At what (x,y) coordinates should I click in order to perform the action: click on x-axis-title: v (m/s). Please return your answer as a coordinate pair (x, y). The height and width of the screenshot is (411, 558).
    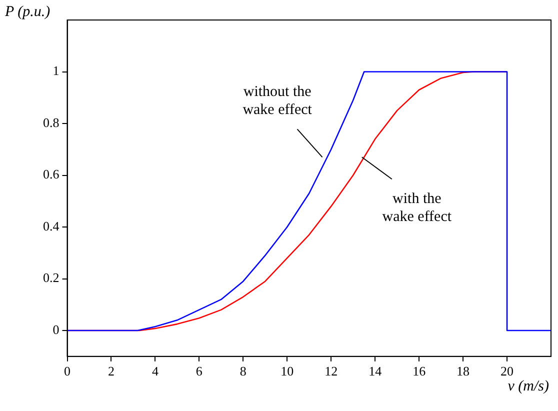
    Looking at the image, I should click on (528, 386).